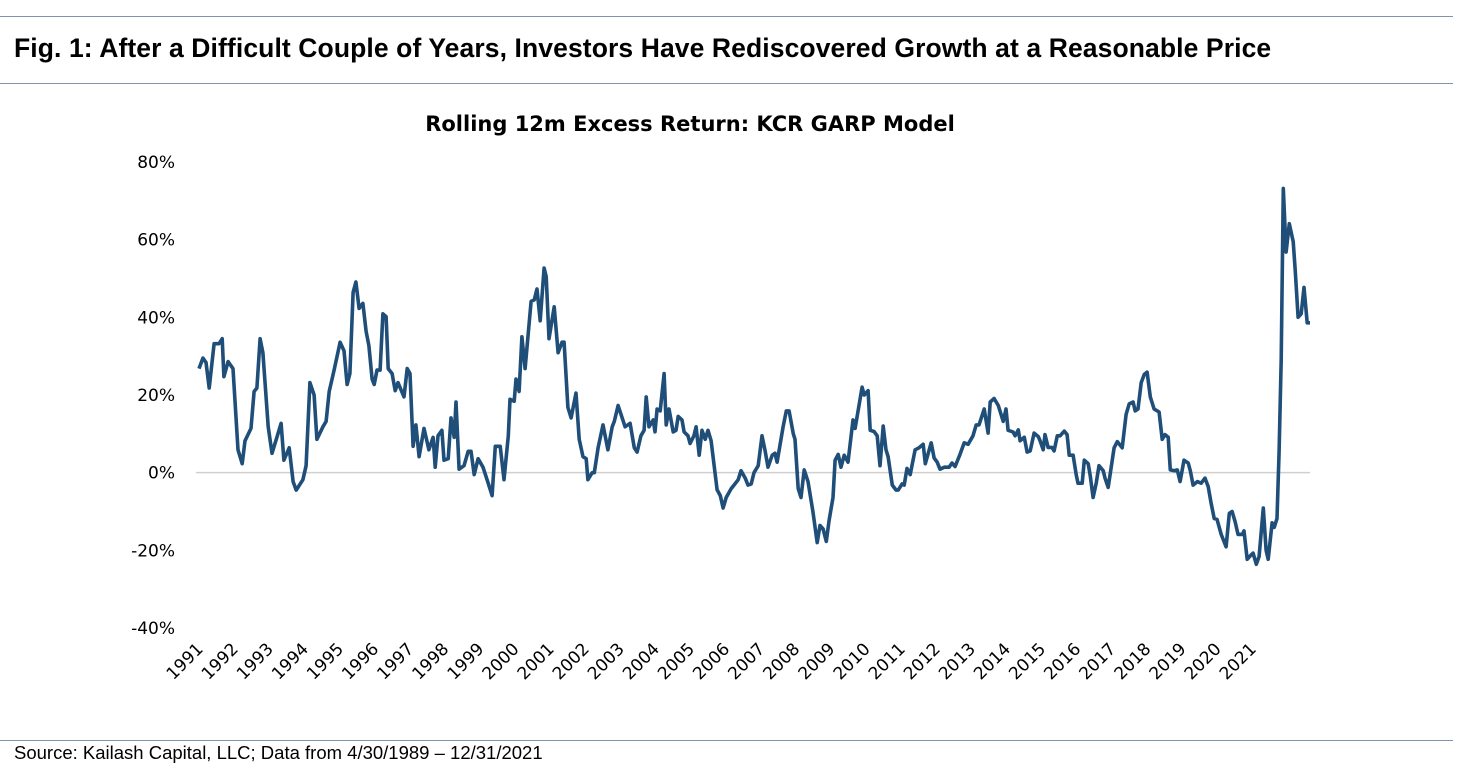  Describe the element at coordinates (536, 661) in the screenshot. I see `x-tick-label: 2001` at that location.